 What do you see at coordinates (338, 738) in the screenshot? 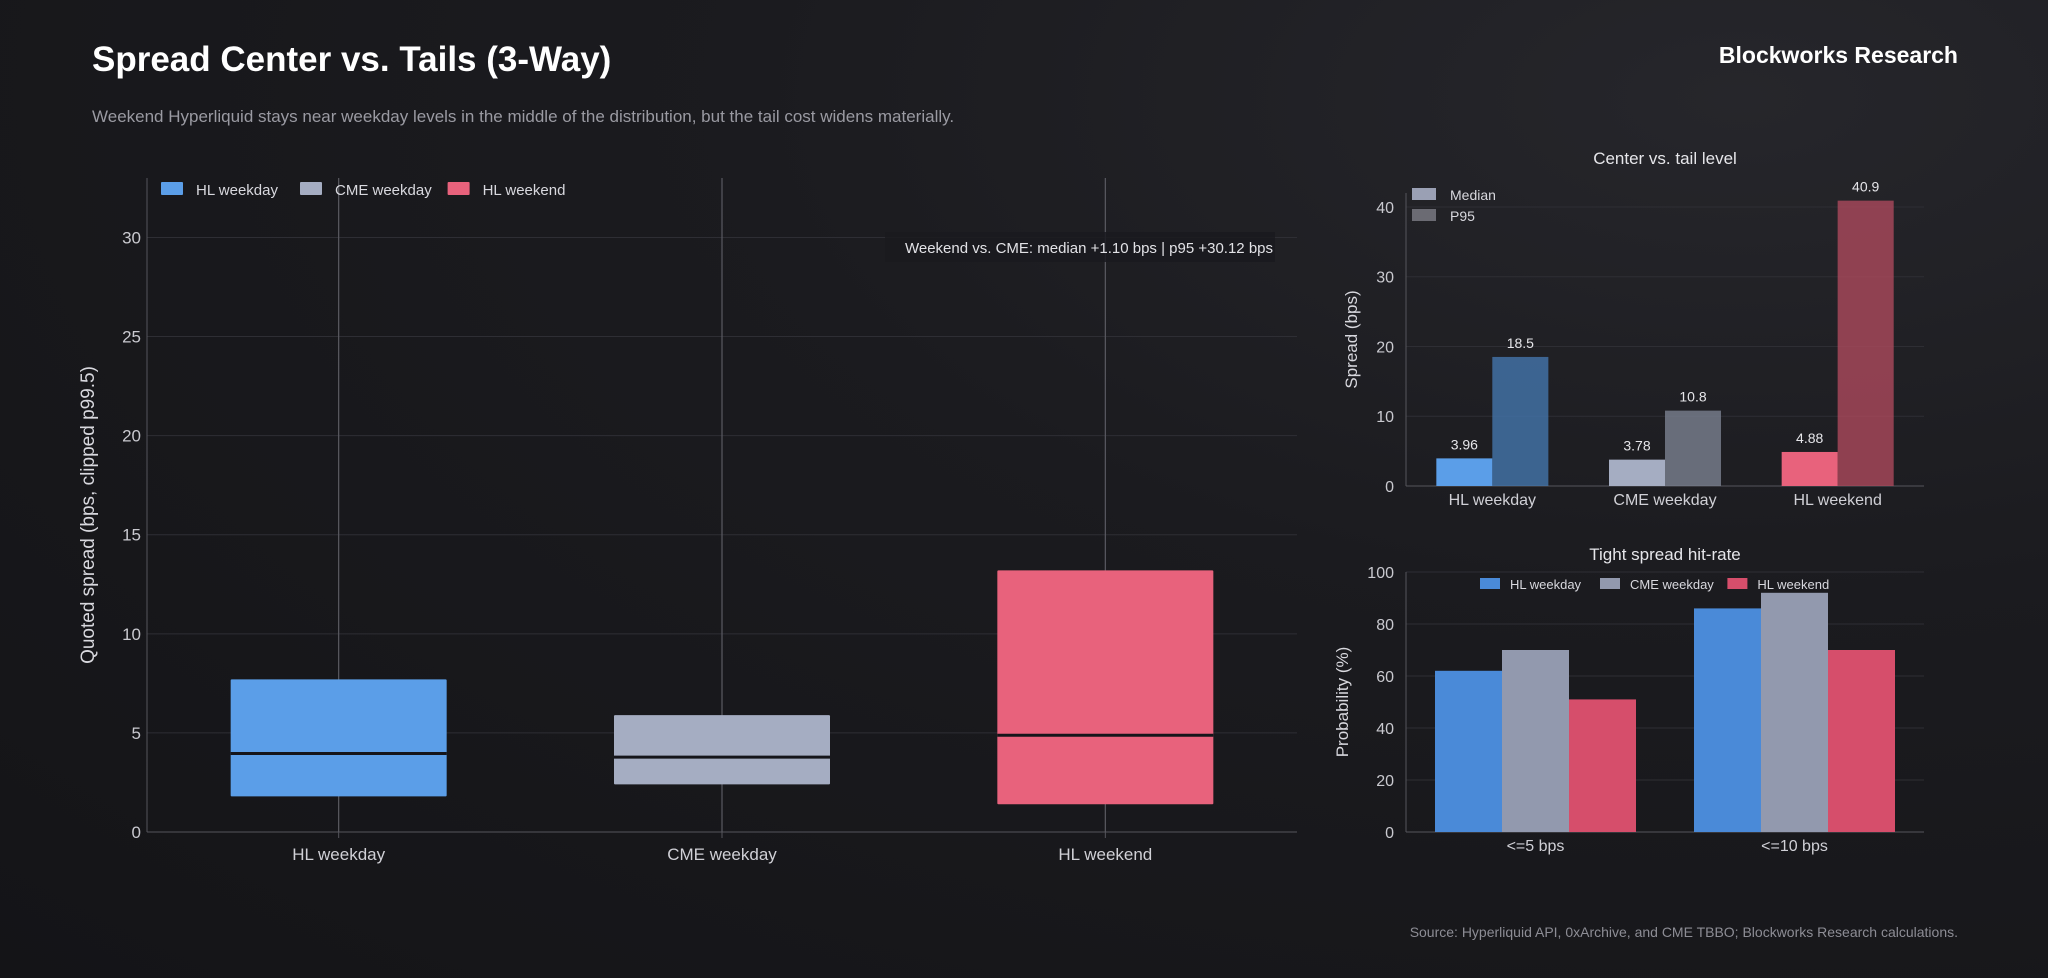
I see `box-hl-weekday` at bounding box center [338, 738].